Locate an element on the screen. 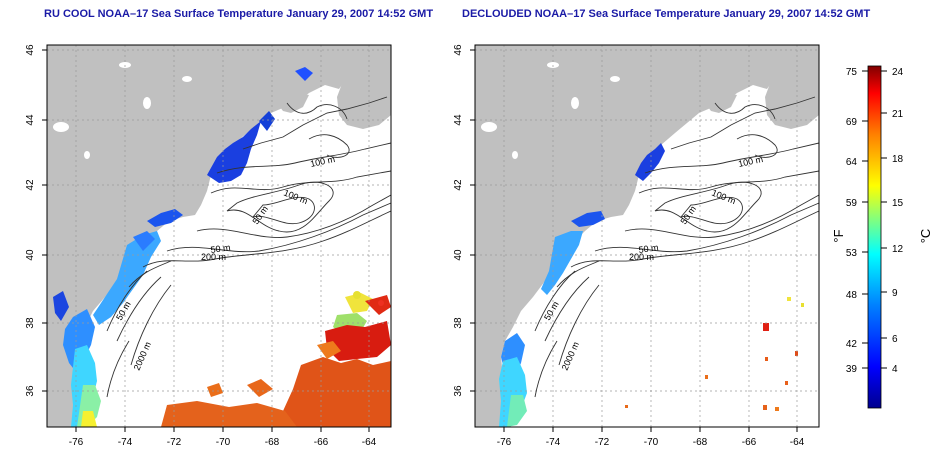 Image resolution: width=950 pixels, height=475 pixels. f-tick-label: 64 is located at coordinates (852, 162).